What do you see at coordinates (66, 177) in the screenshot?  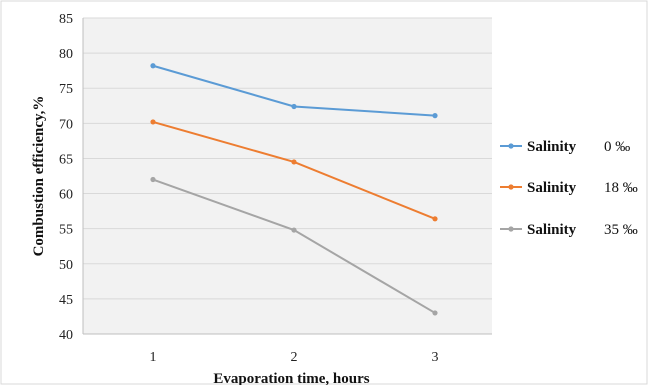 I see `y-axis: 40 45 50 55 60 65 70 75 80 85` at bounding box center [66, 177].